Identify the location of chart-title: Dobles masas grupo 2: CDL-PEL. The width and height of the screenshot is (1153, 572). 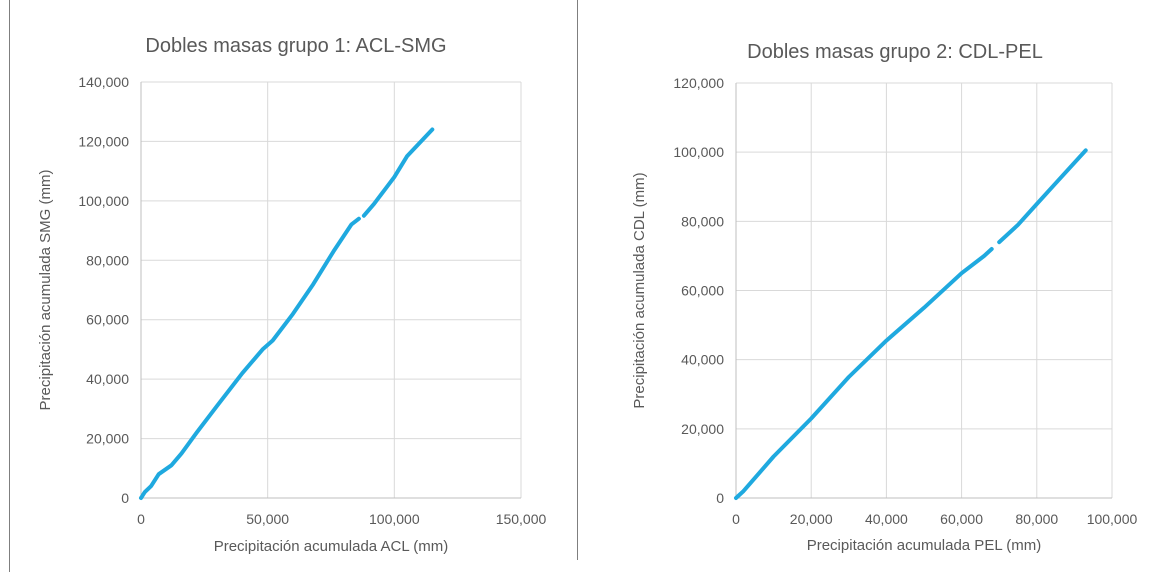
(895, 52).